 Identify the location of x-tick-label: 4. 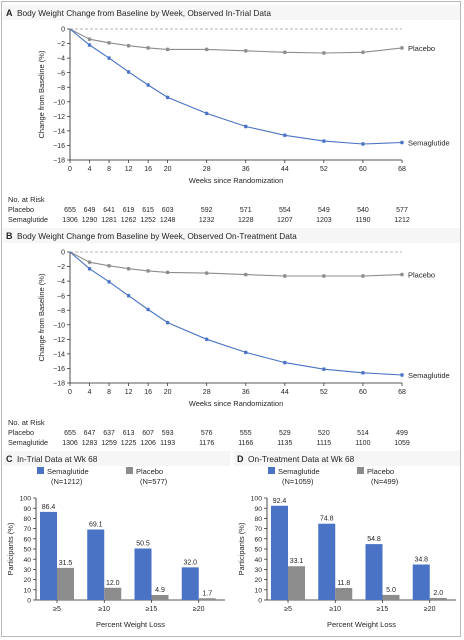
(90, 169).